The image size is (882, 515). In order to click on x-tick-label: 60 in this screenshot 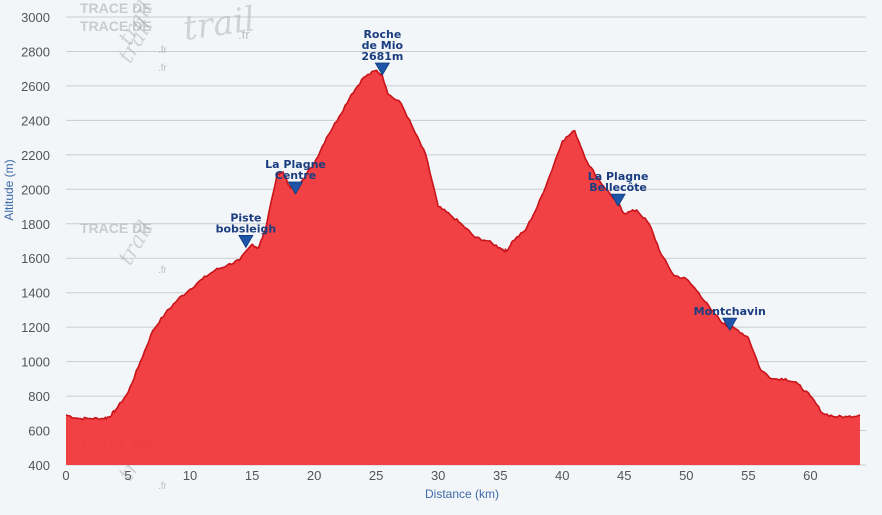, I will do `click(810, 475)`.